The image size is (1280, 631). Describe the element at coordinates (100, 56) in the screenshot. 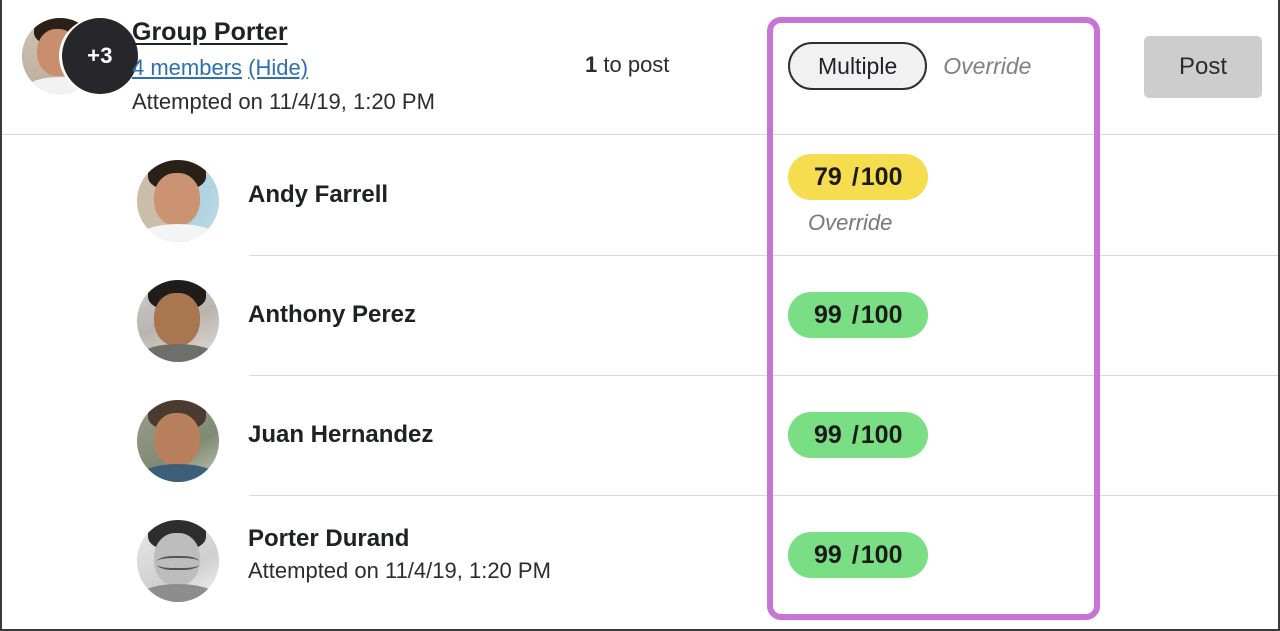

I see `group-avatar-extra-count: +3` at that location.